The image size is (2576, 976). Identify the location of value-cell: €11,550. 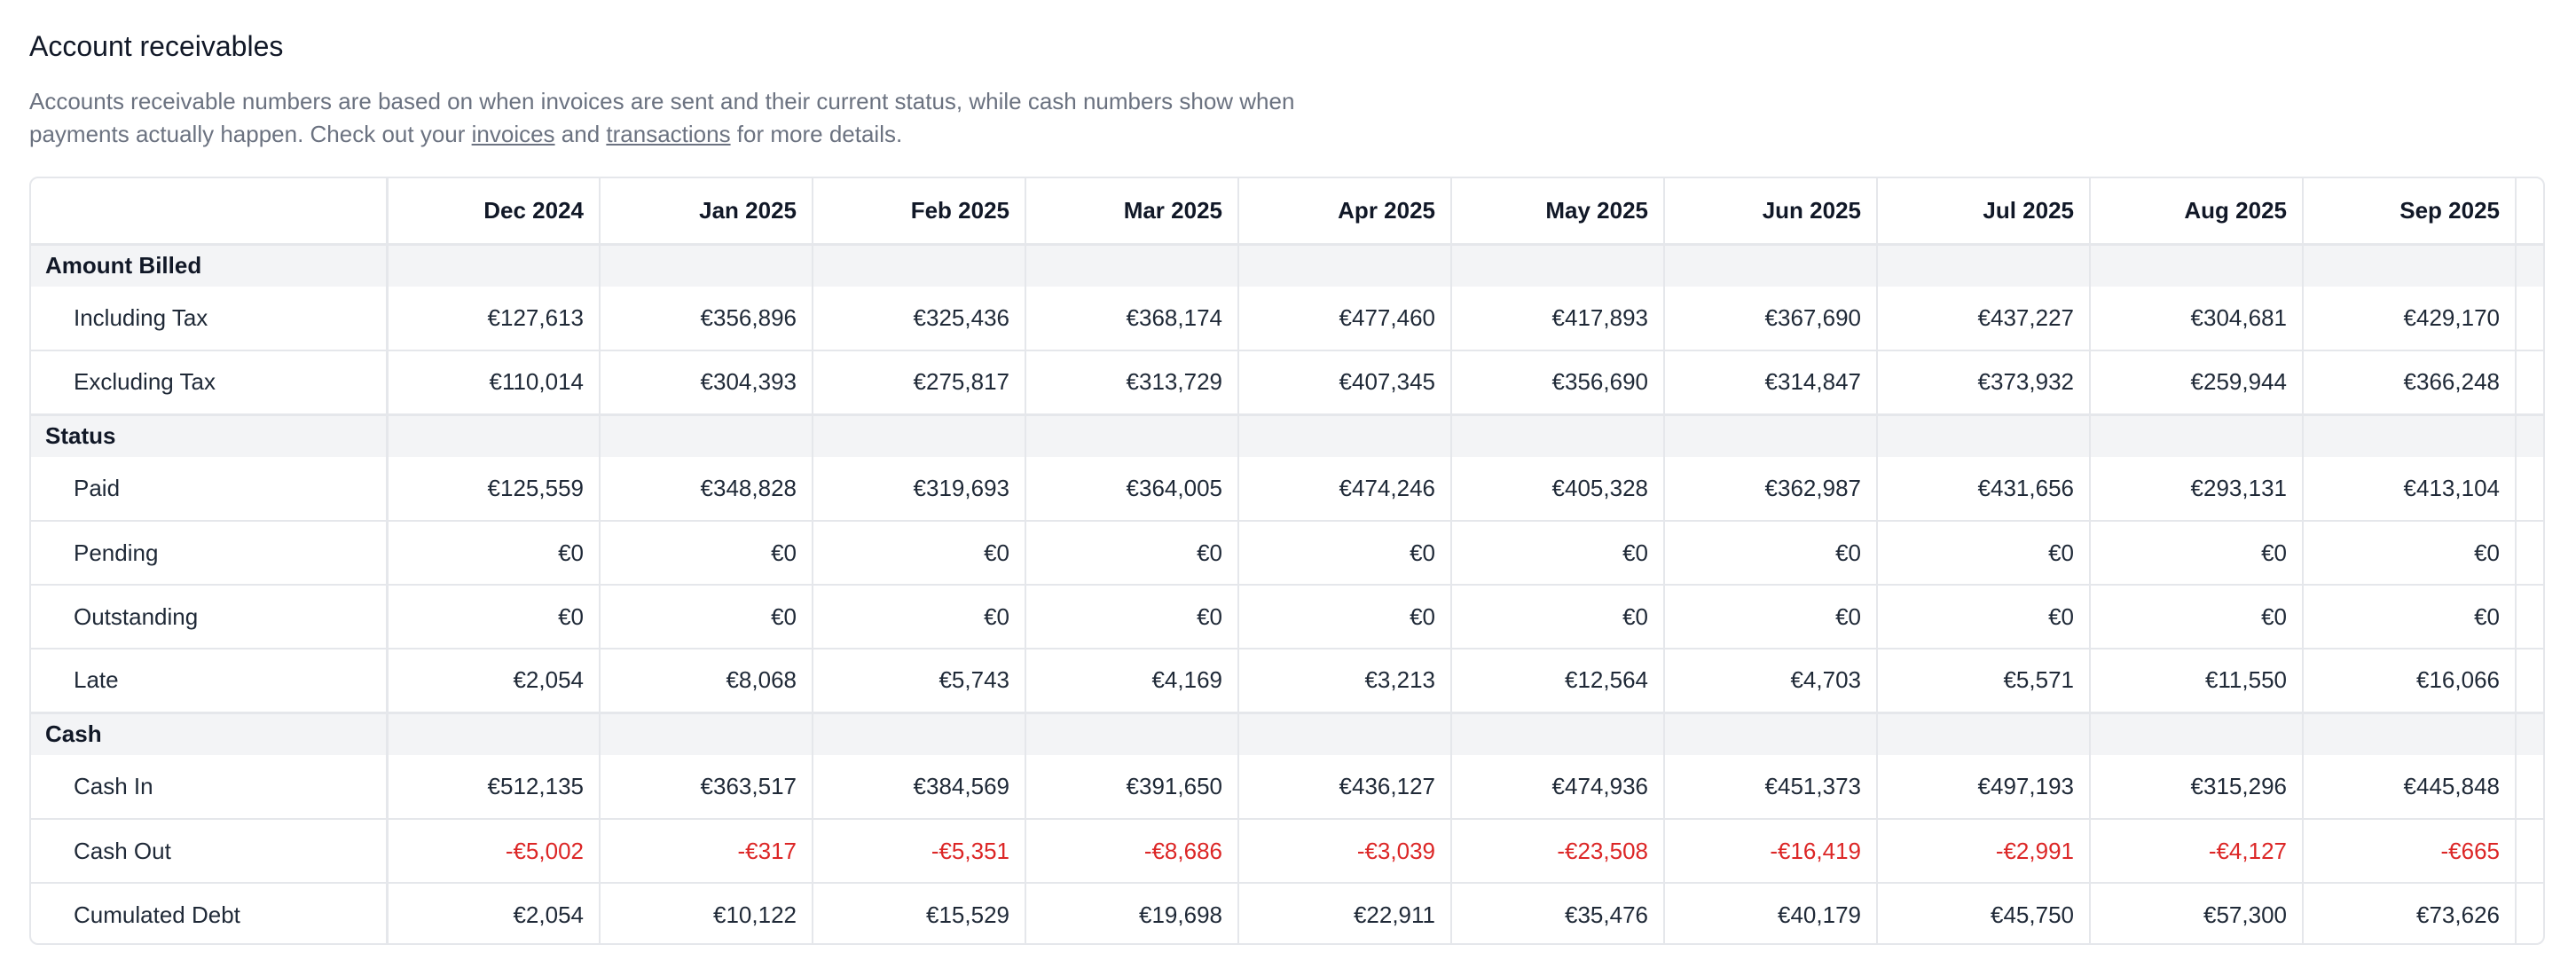
(2197, 682).